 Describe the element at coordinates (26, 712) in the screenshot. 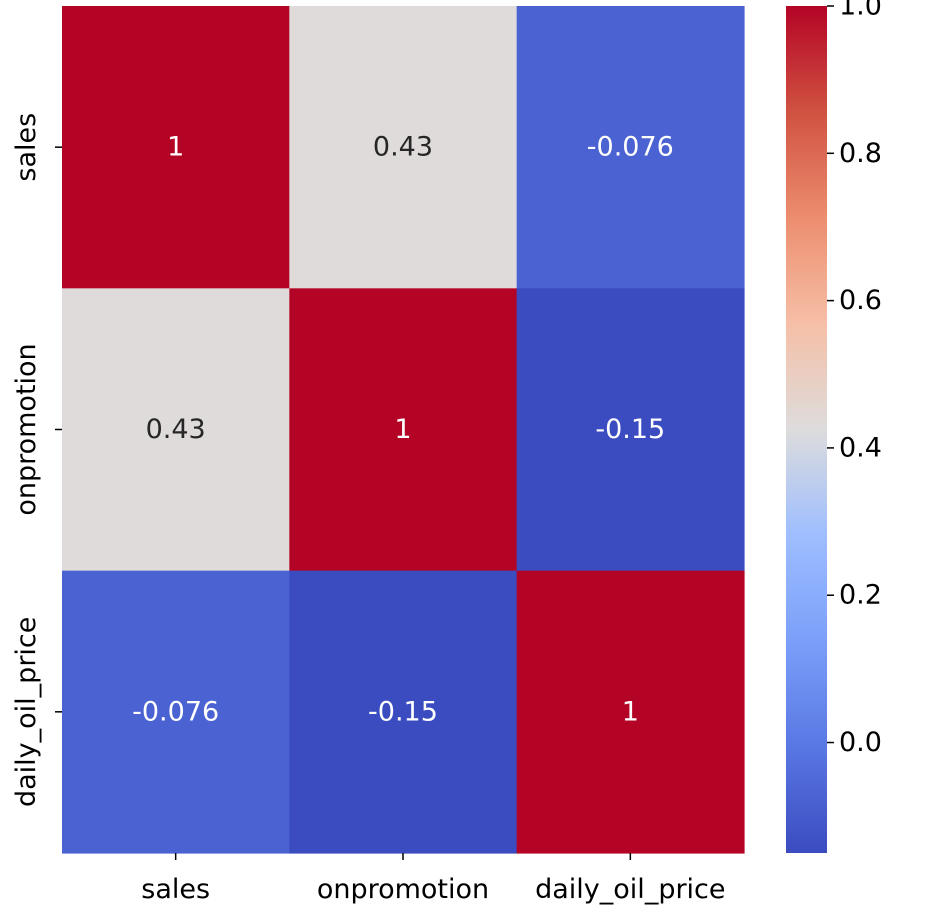

I see `y-tick-label-daily_oil_price: daily_oil_price` at that location.